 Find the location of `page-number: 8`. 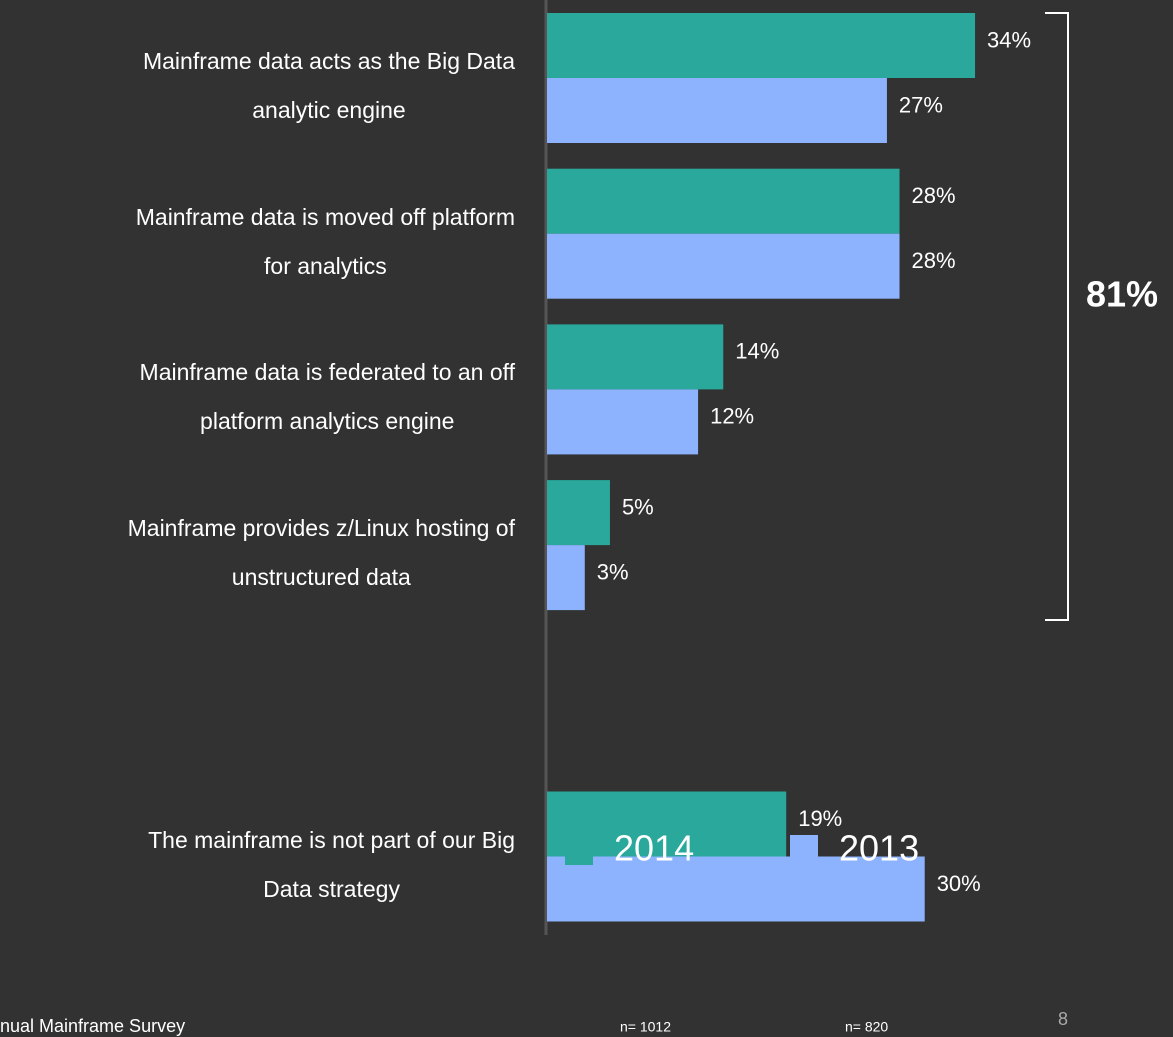

page-number: 8 is located at coordinates (1063, 1019).